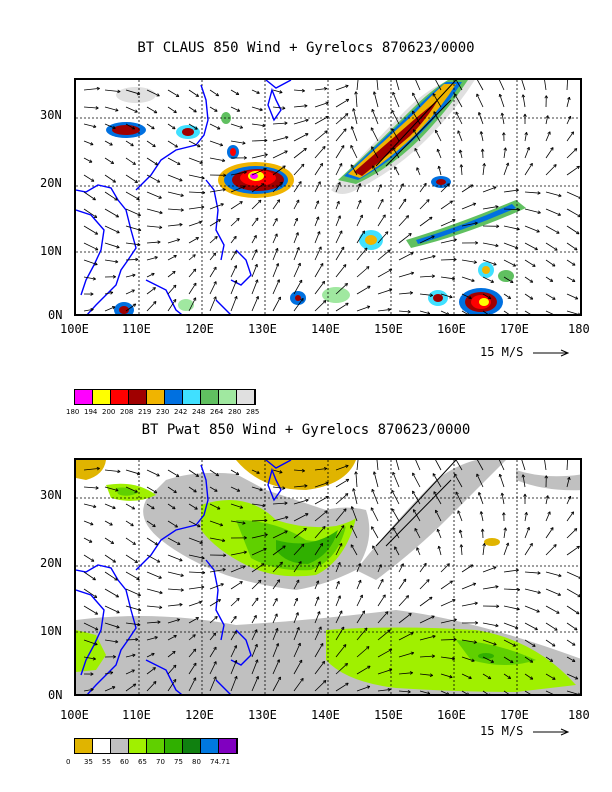  What do you see at coordinates (262, 715) in the screenshot?
I see `bottom-xtick-130e: 130E` at bounding box center [262, 715].